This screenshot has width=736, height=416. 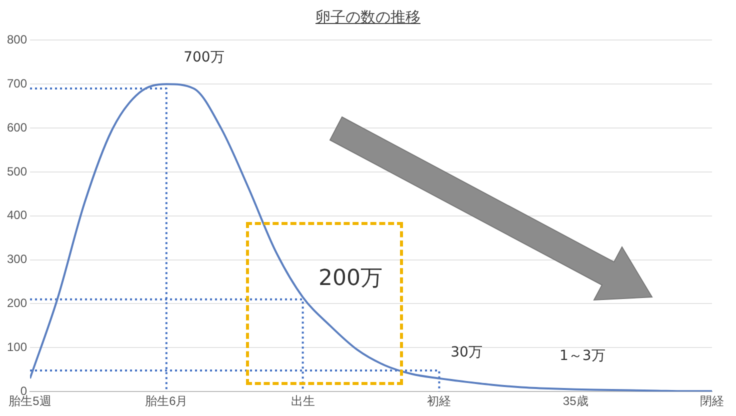 I want to click on x-tick-label: 35歳, so click(x=575, y=401).